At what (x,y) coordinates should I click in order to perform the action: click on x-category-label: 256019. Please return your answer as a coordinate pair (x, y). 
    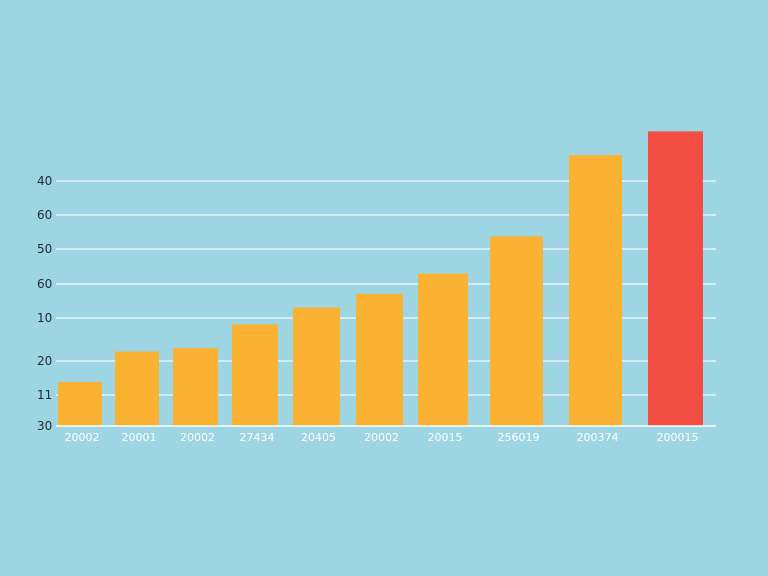
    Looking at the image, I should click on (519, 437).